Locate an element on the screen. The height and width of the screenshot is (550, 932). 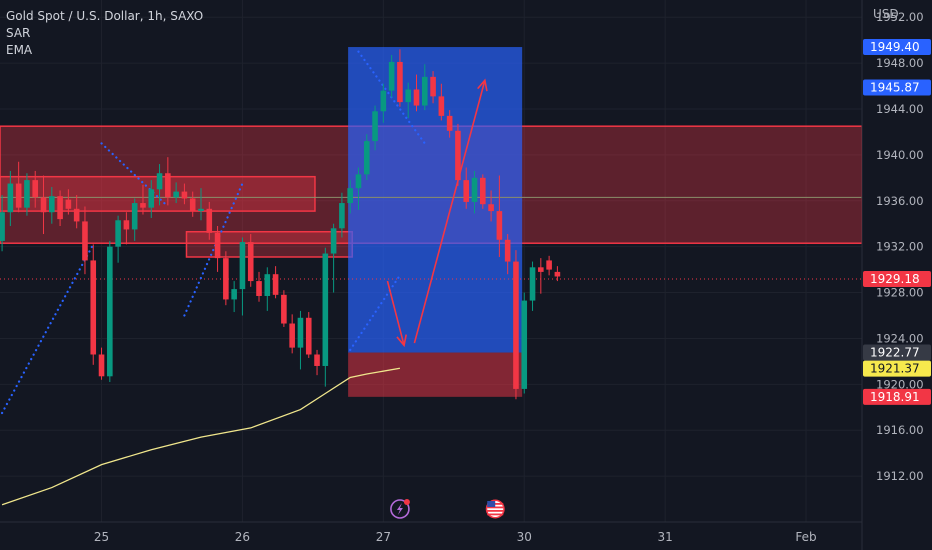
indicator-ema-label: EMA is located at coordinates (19, 50).